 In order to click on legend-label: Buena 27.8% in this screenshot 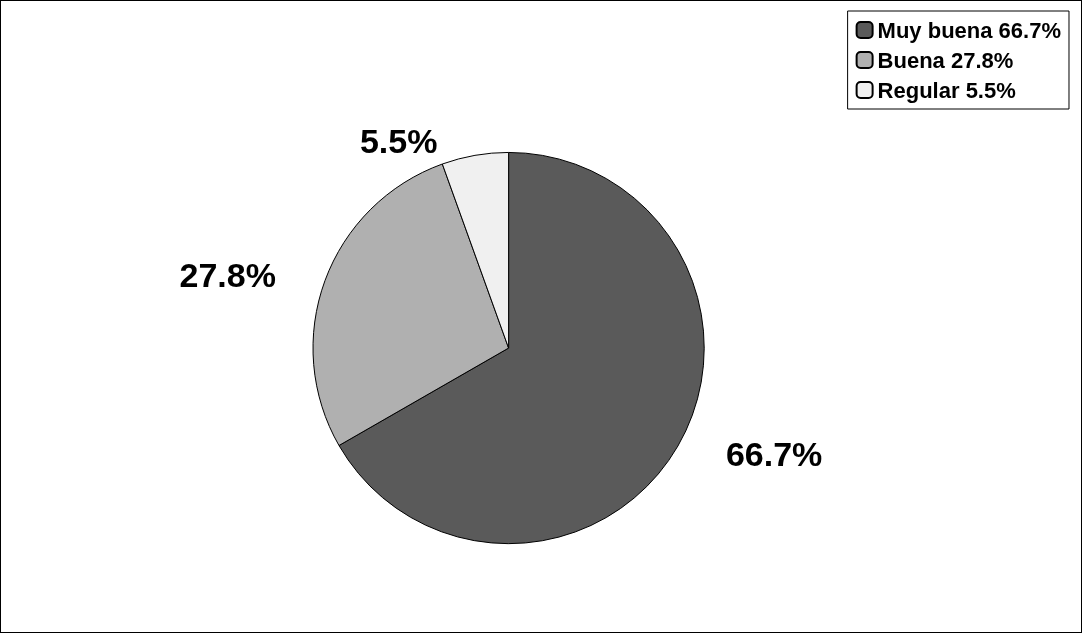, I will do `click(945, 60)`.